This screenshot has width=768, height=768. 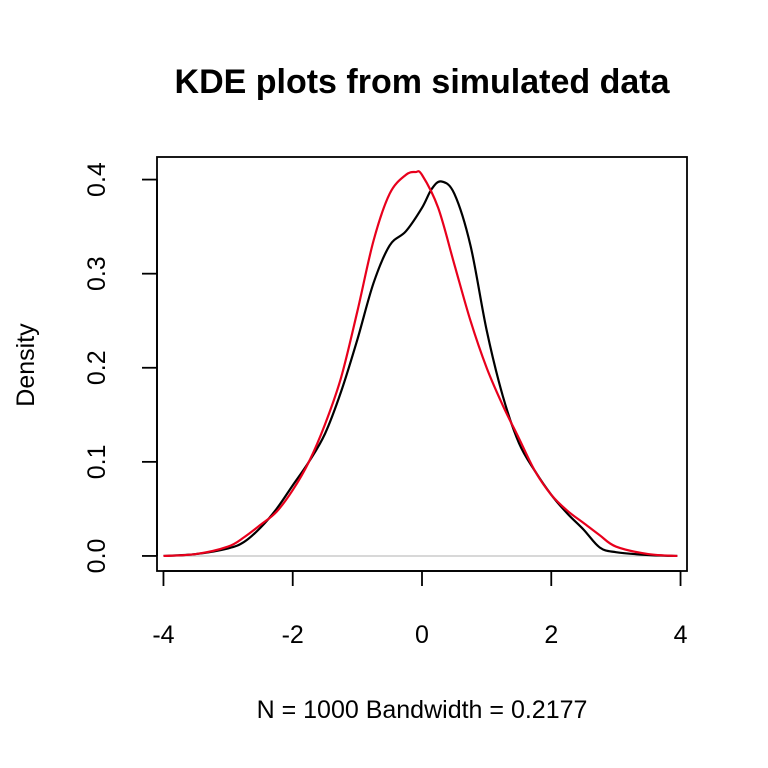 I want to click on y-tick-label: 0.2, so click(x=97, y=367).